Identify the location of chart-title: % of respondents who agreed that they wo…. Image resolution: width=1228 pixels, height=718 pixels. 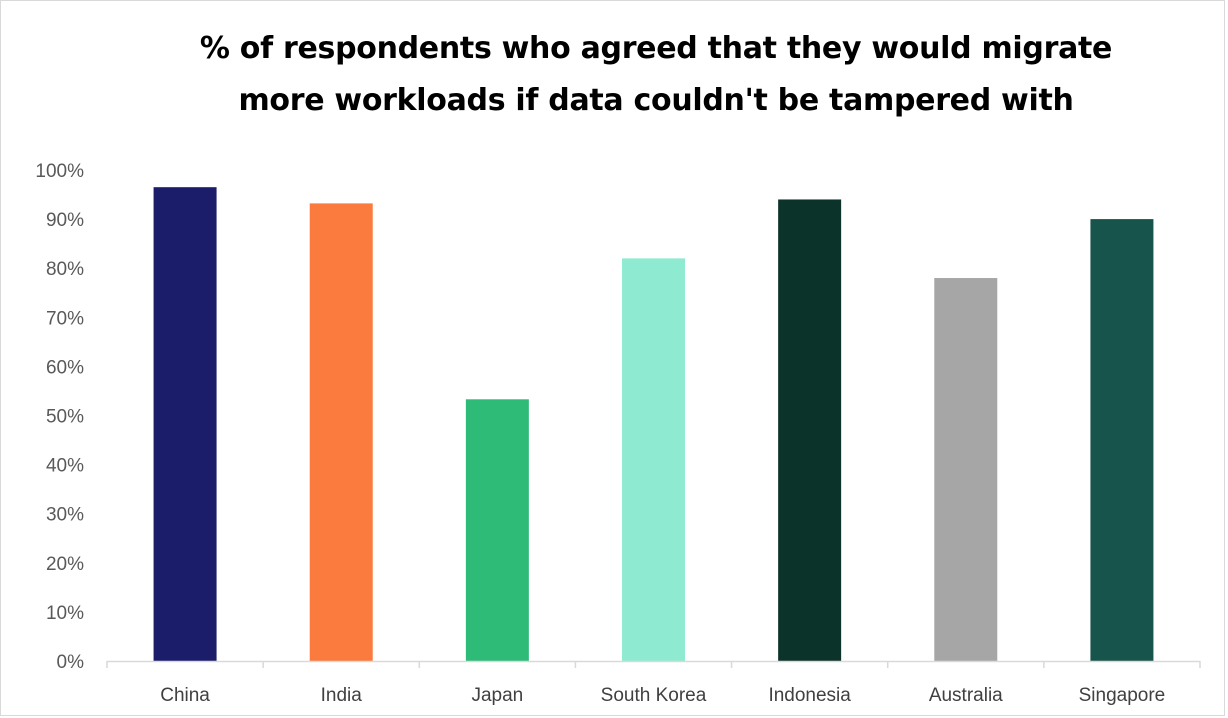
(614, 75).